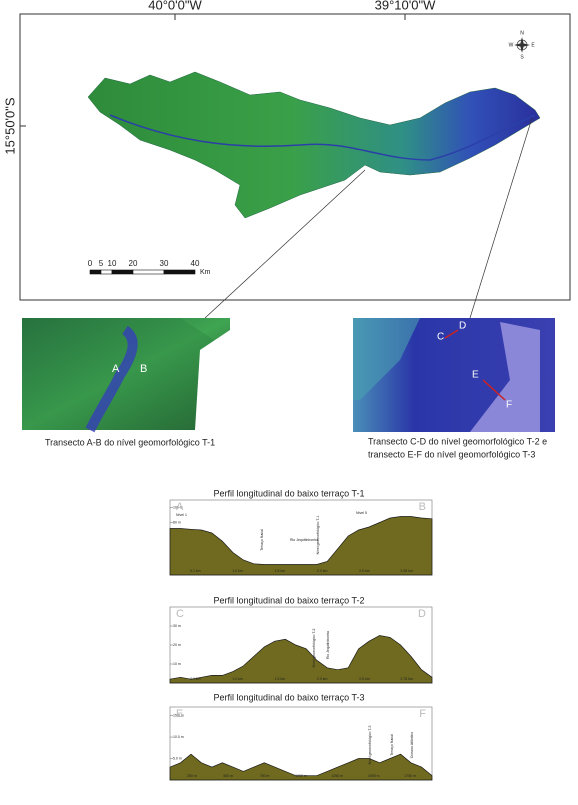 The width and height of the screenshot is (578, 805). What do you see at coordinates (111, 379) in the screenshot?
I see `inset-river` at bounding box center [111, 379].